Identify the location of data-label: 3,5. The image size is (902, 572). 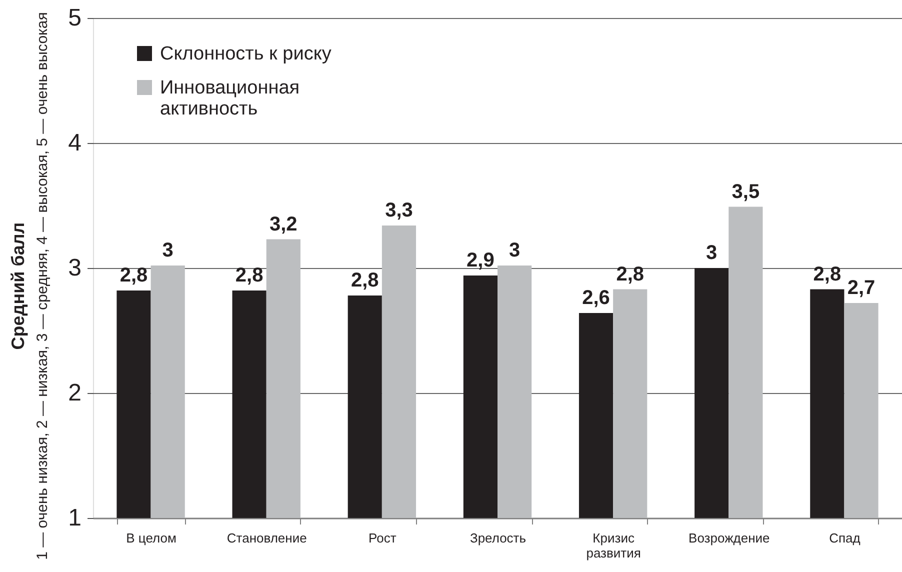
(746, 191).